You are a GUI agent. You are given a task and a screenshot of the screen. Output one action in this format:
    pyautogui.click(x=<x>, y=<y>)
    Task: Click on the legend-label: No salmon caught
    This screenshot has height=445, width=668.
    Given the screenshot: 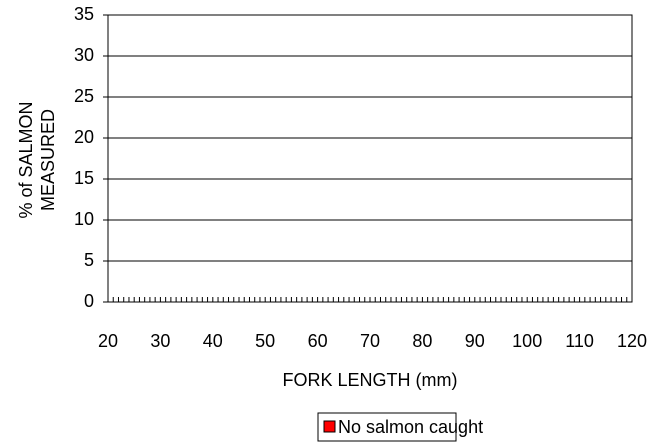 What is the action you would take?
    pyautogui.click(x=410, y=427)
    